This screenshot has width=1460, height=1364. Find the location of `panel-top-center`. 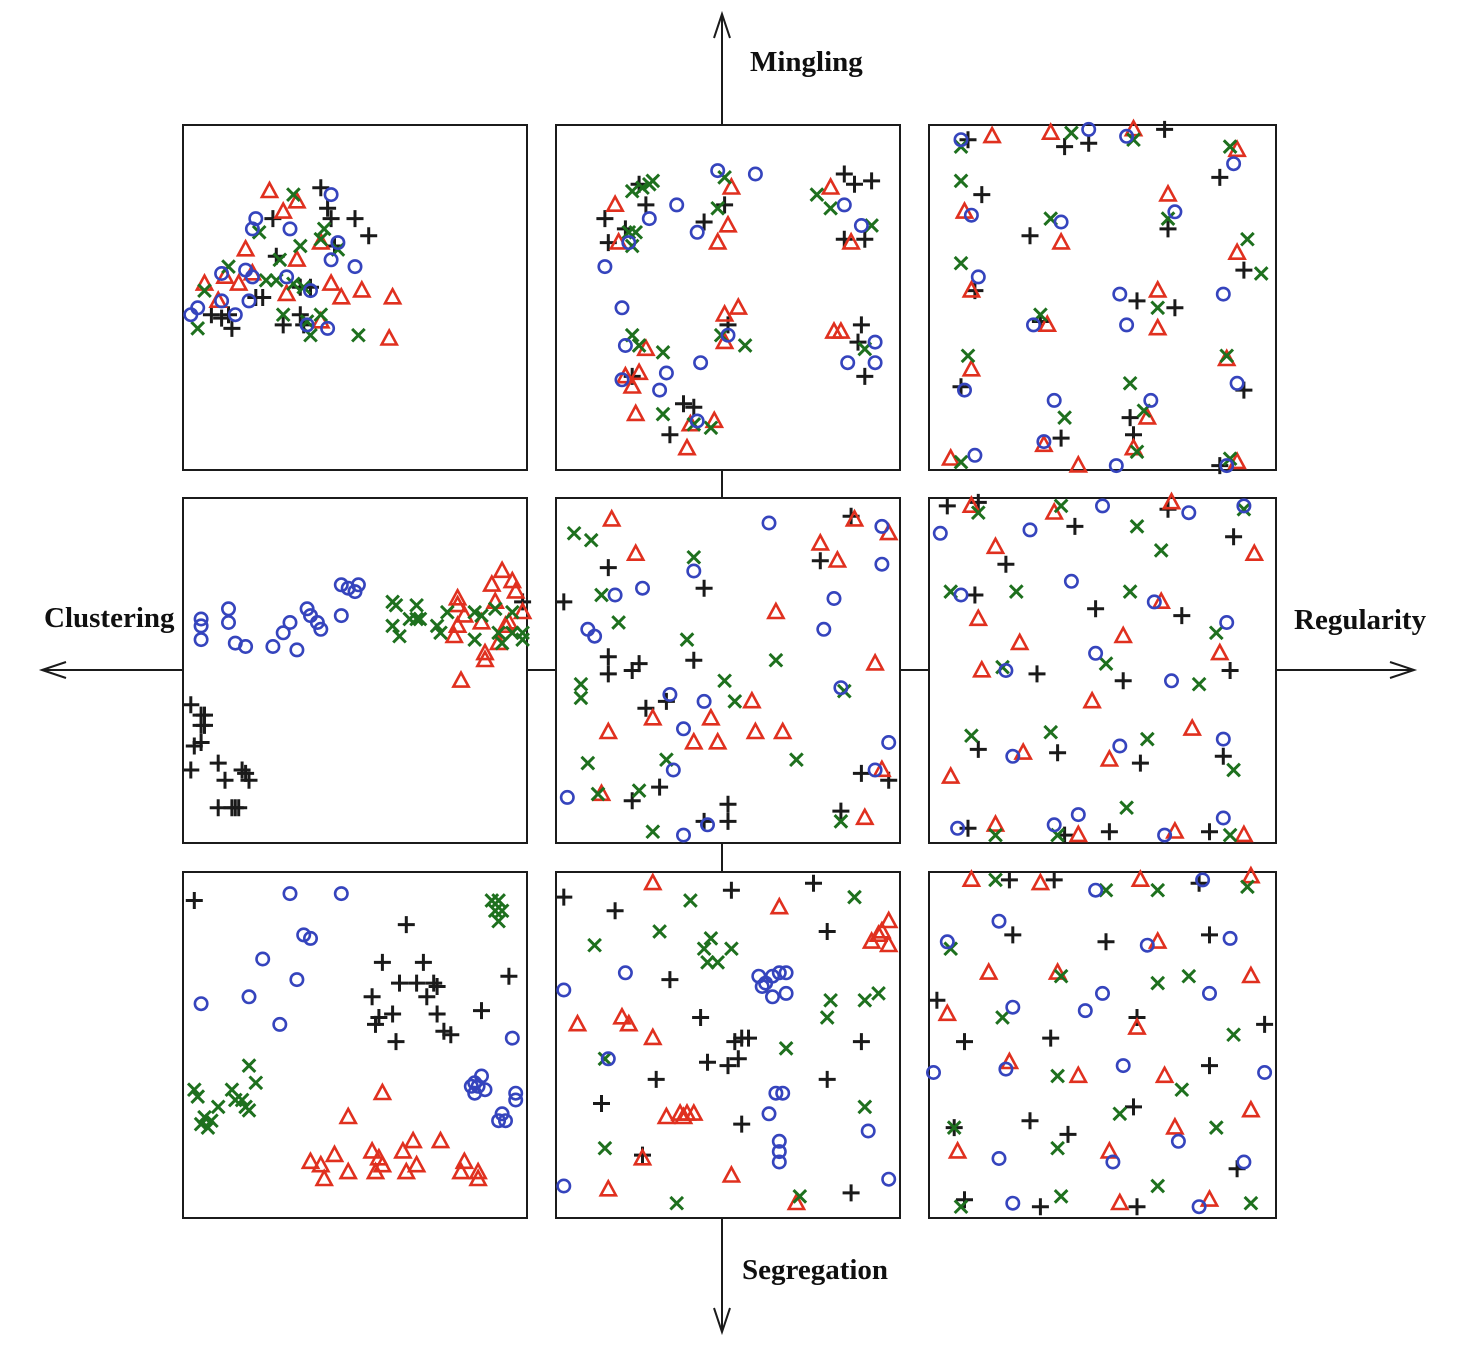

panel-top-center is located at coordinates (728, 297).